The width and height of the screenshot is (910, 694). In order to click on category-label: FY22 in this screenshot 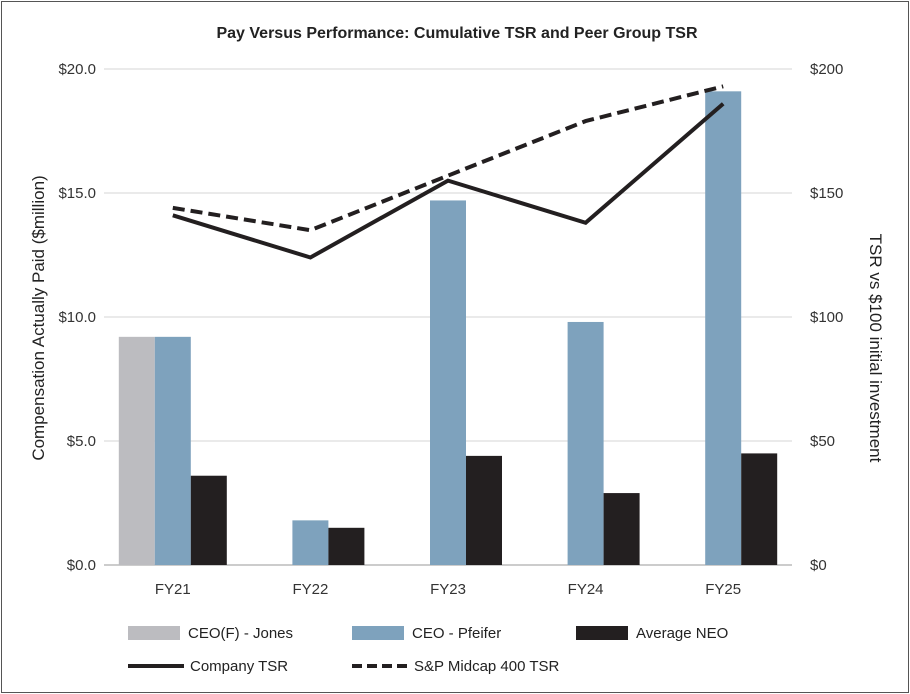, I will do `click(310, 589)`.